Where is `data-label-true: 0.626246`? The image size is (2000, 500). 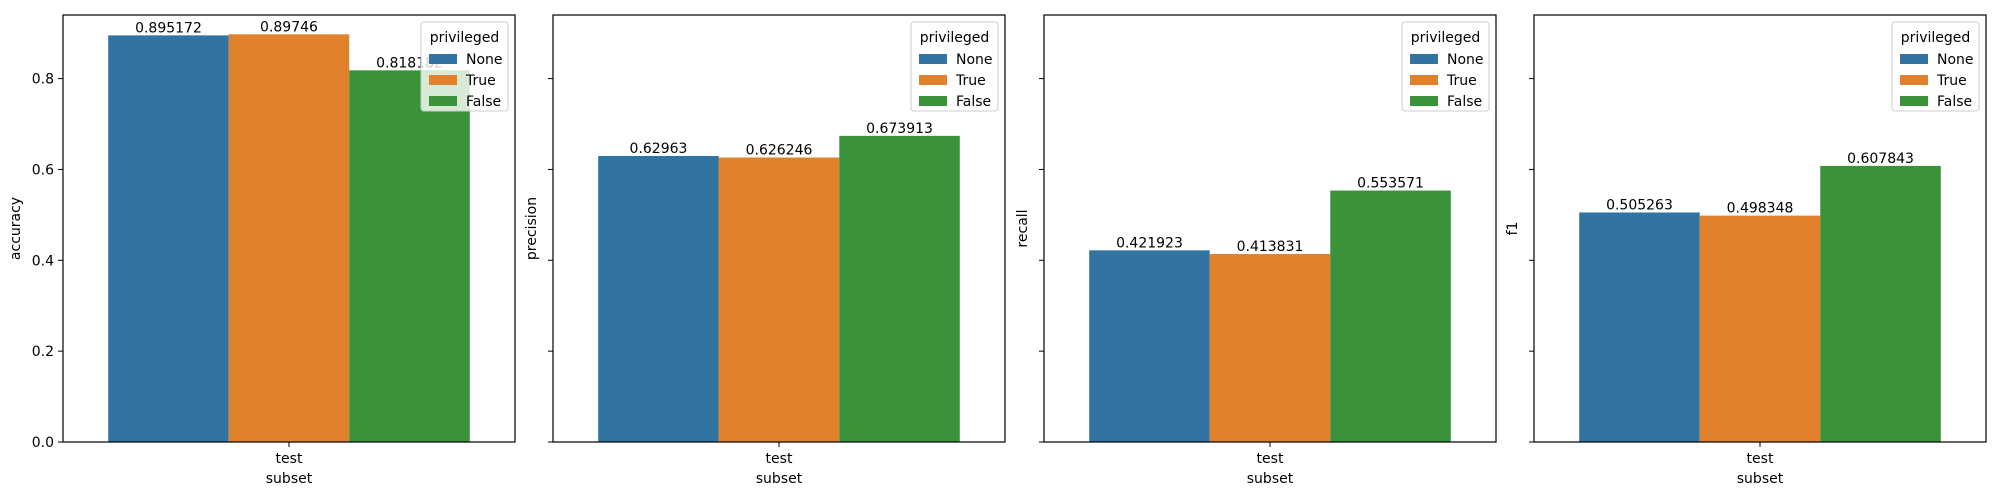
data-label-true: 0.626246 is located at coordinates (779, 151).